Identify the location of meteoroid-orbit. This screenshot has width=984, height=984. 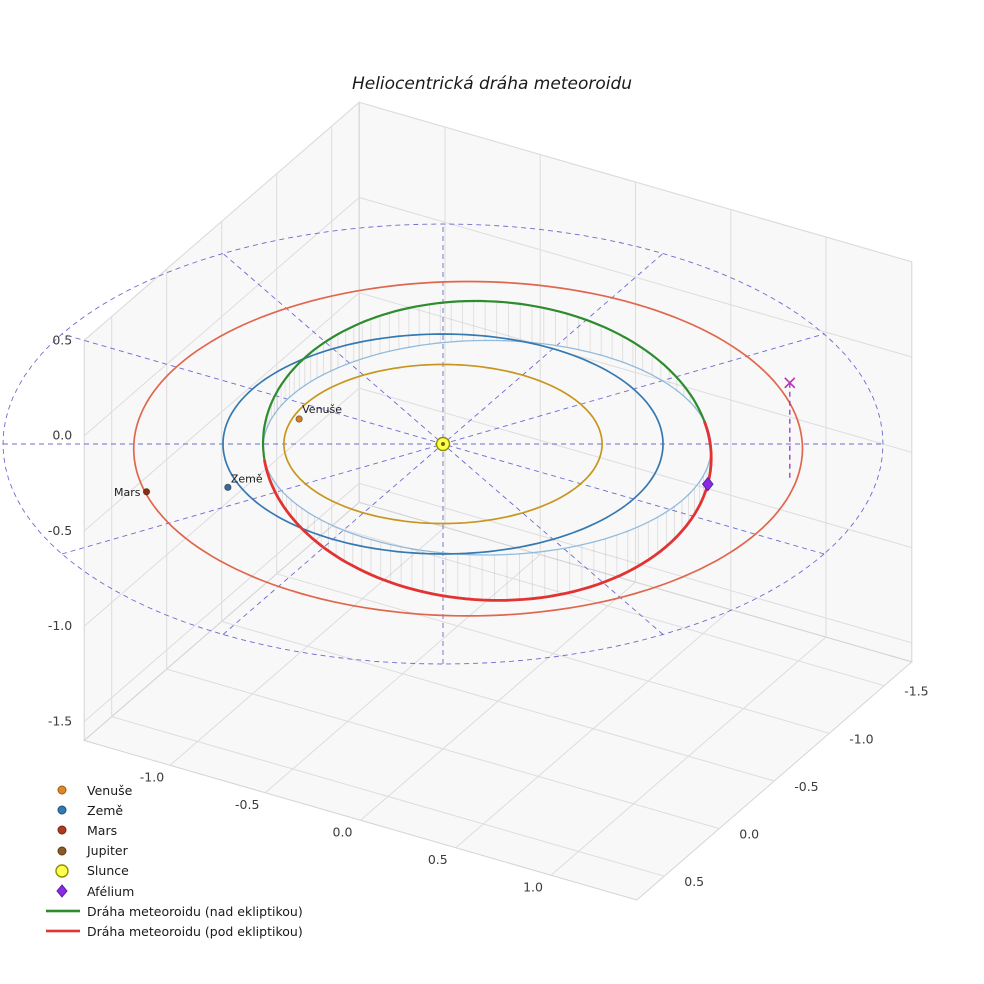
(487, 450).